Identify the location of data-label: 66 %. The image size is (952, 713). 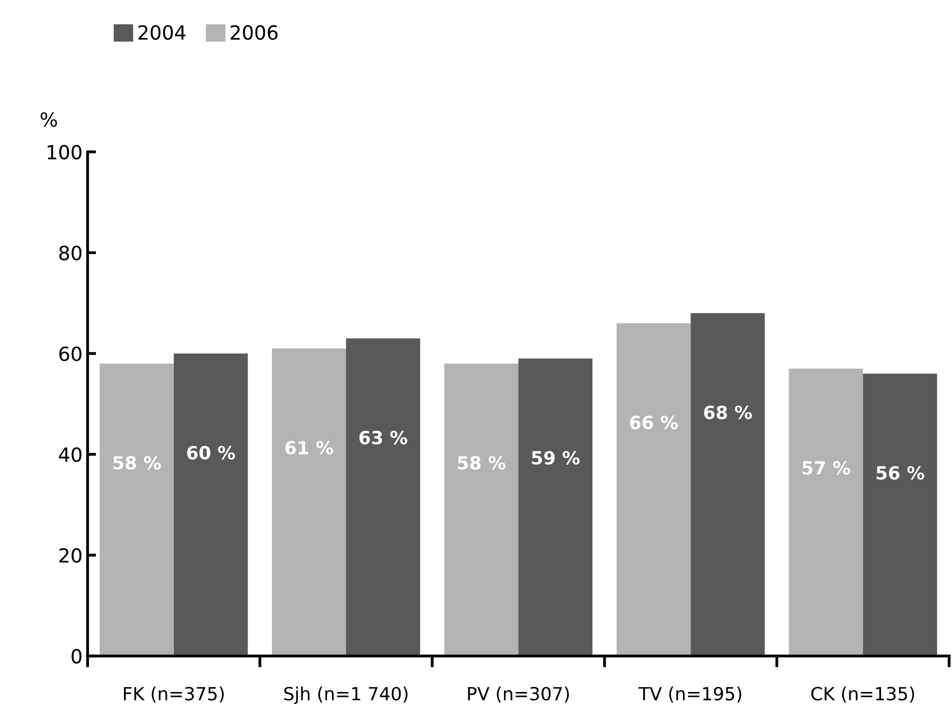
(654, 423).